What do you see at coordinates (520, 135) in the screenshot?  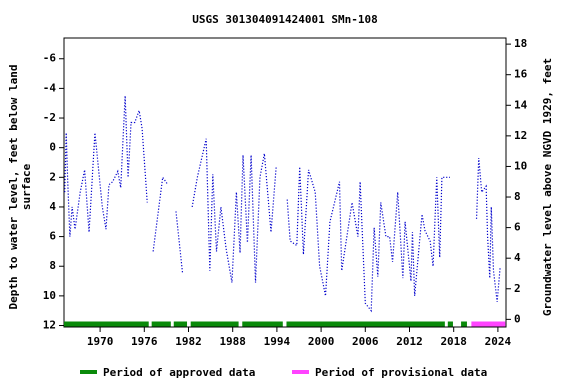 I see `y2-tick-label: 12` at bounding box center [520, 135].